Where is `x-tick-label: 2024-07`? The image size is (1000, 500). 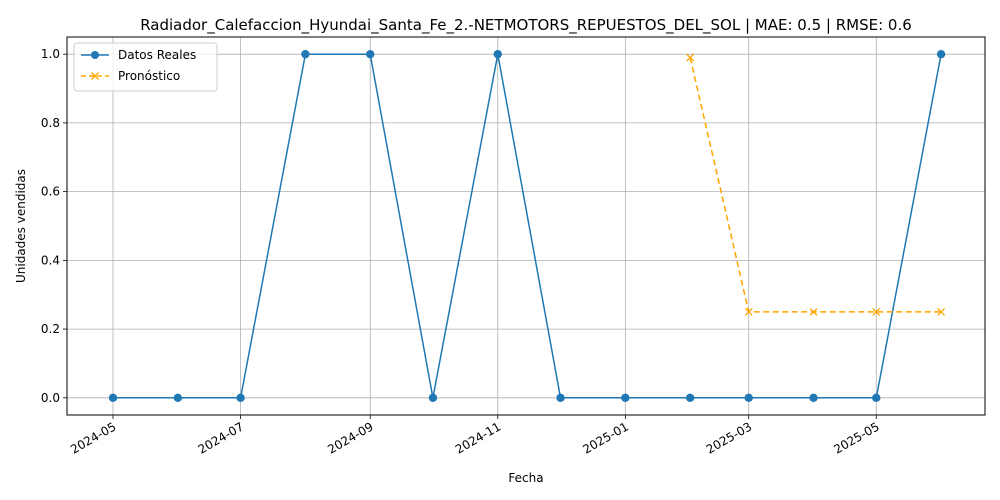 x-tick-label: 2024-07 is located at coordinates (221, 437).